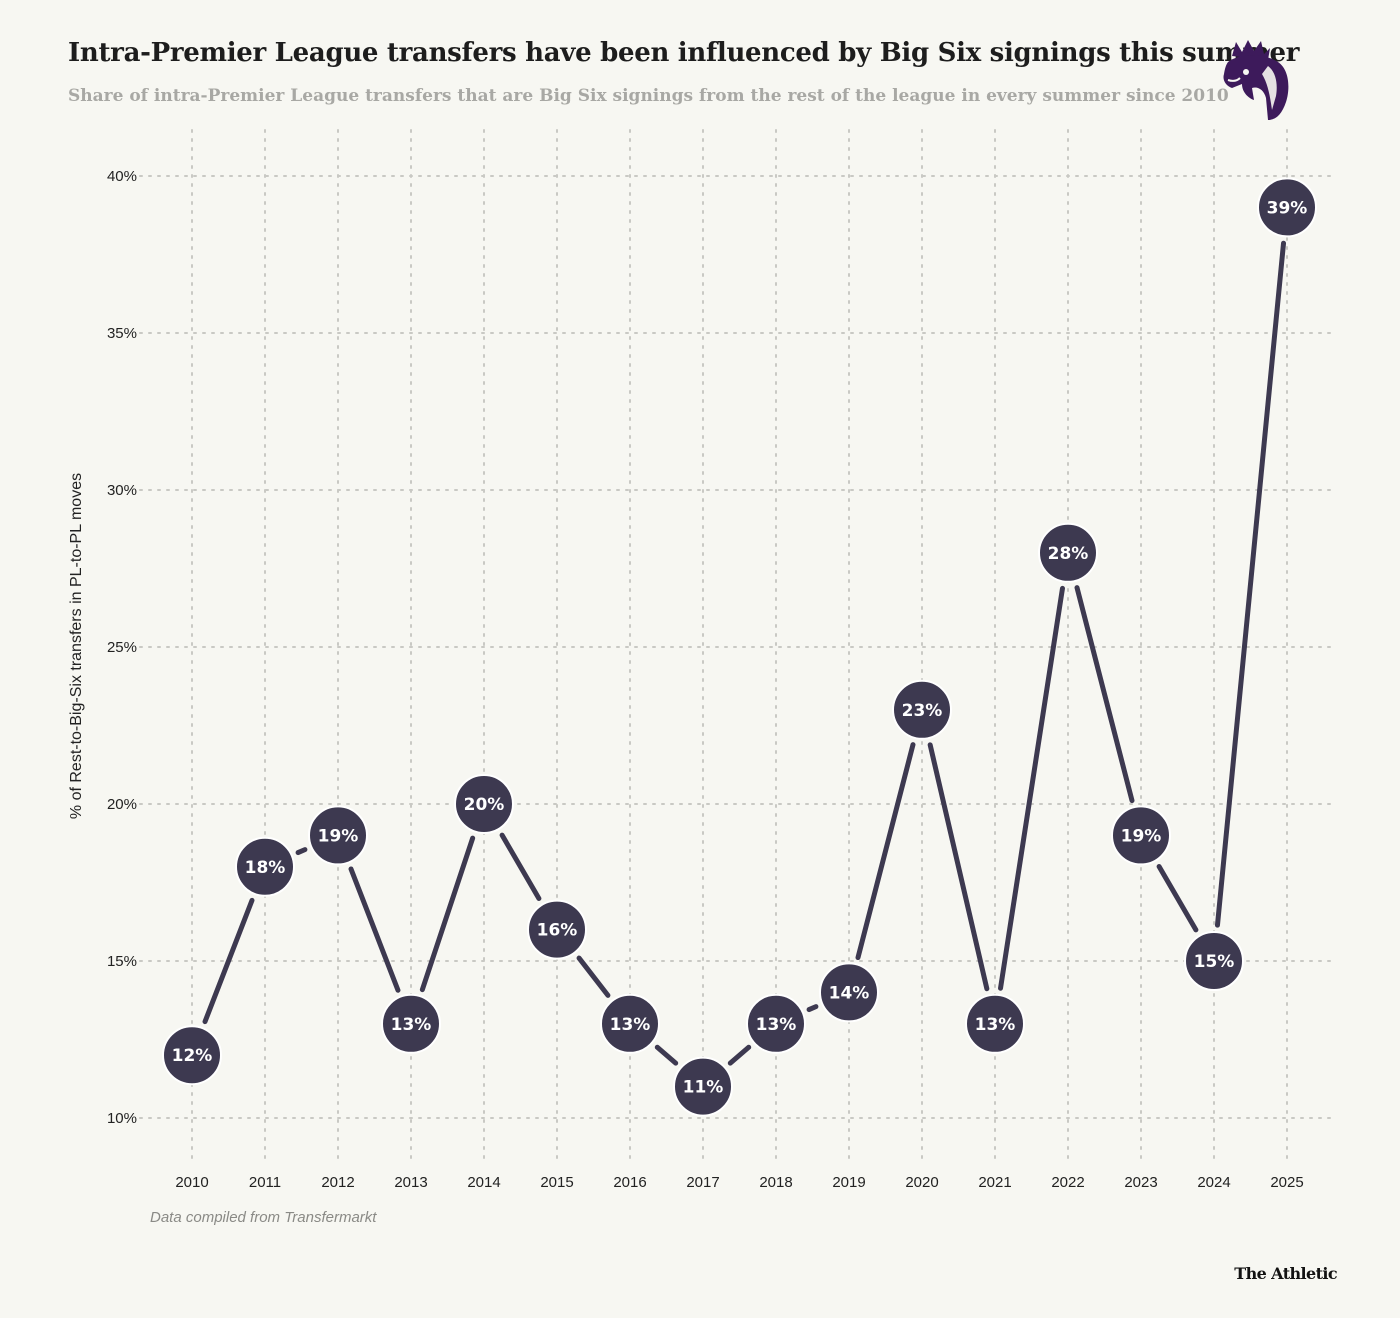 The width and height of the screenshot is (1400, 1318). What do you see at coordinates (1067, 1182) in the screenshot?
I see `x-tick-label: 2022` at bounding box center [1067, 1182].